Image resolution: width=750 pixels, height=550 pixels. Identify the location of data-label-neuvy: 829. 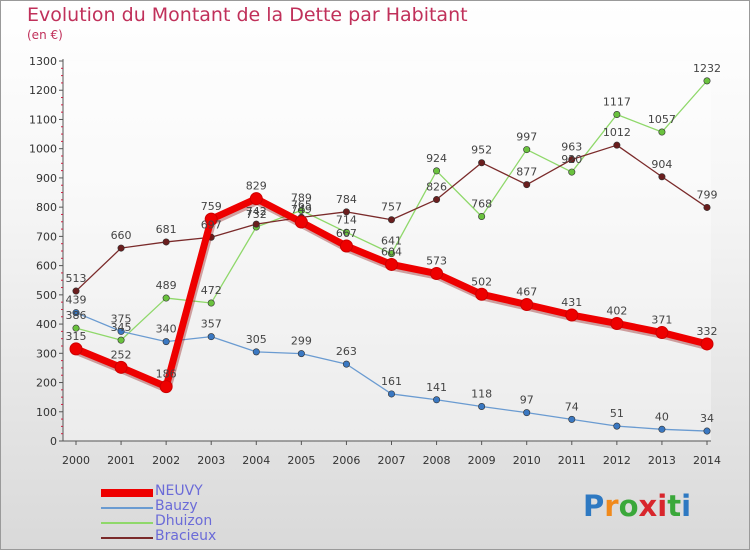
(256, 186).